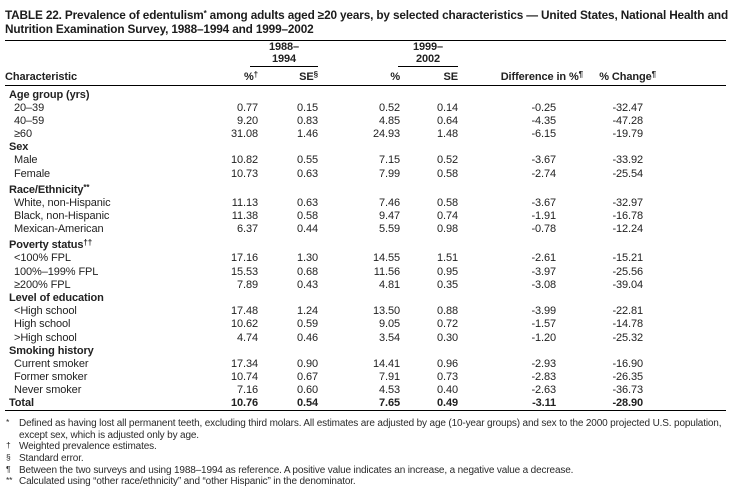 Image resolution: width=732 pixels, height=486 pixels. I want to click on section-row: Level of education, so click(365, 298).